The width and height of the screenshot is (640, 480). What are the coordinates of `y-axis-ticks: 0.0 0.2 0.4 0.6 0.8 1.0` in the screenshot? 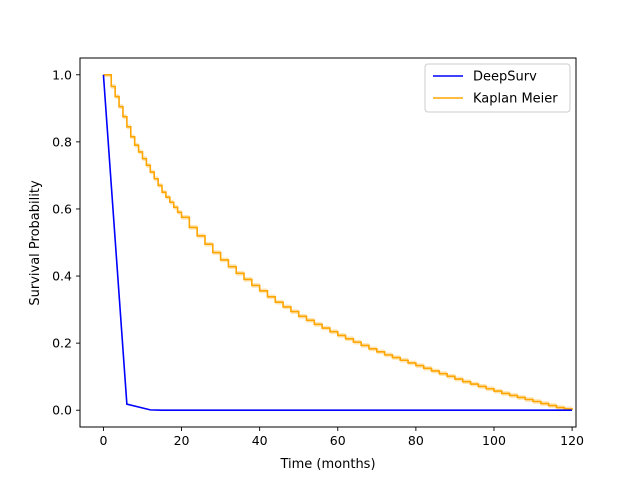 It's located at (66, 242).